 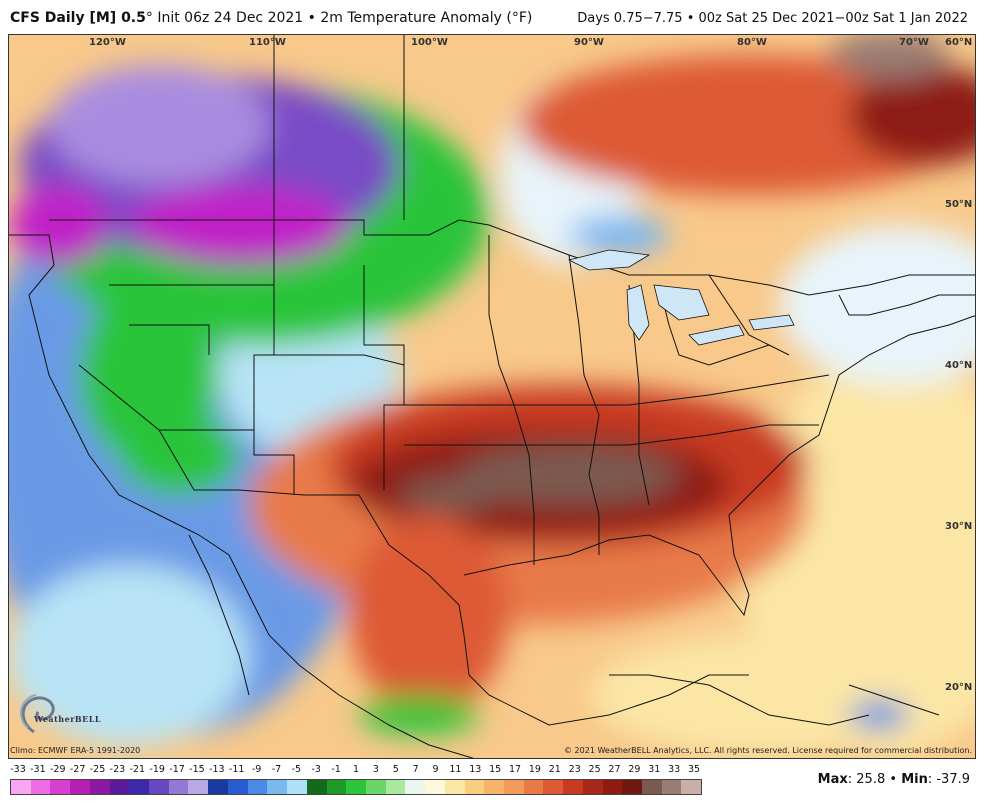 What do you see at coordinates (177, 769) in the screenshot?
I see `colorbar-label: -17` at bounding box center [177, 769].